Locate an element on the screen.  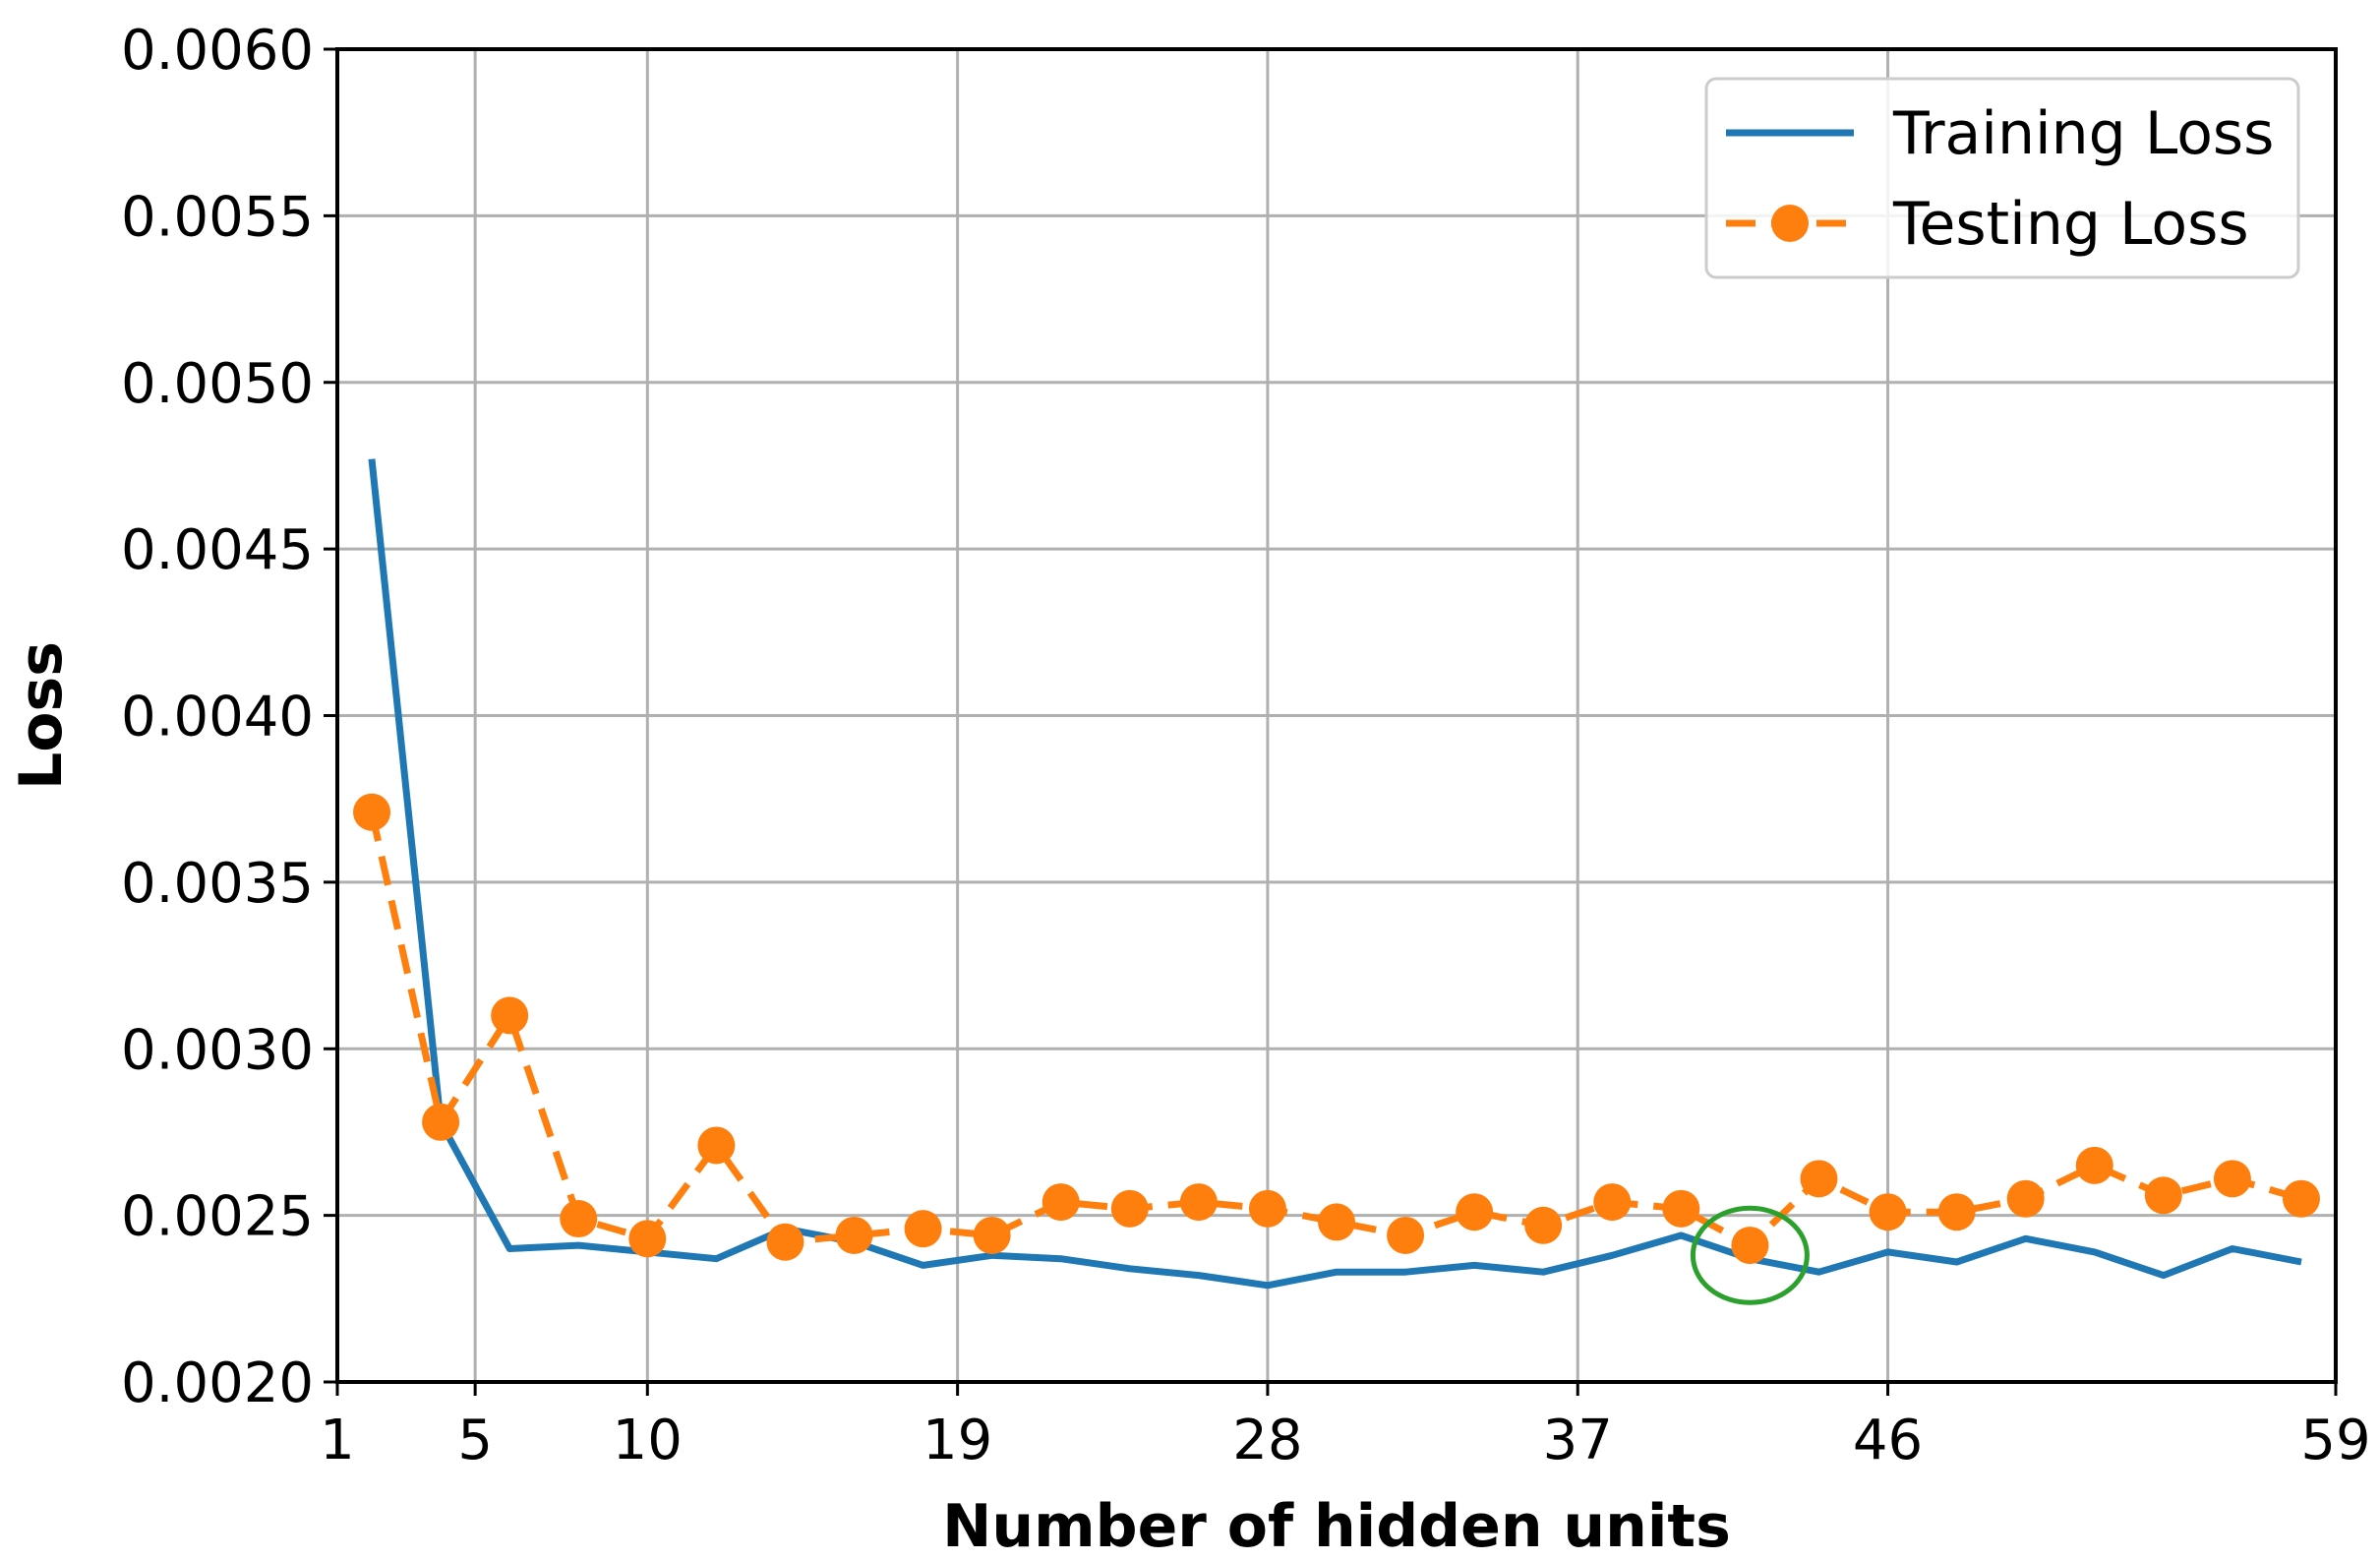
legend-label-training-loss: Training Loss is located at coordinates (2083, 133).